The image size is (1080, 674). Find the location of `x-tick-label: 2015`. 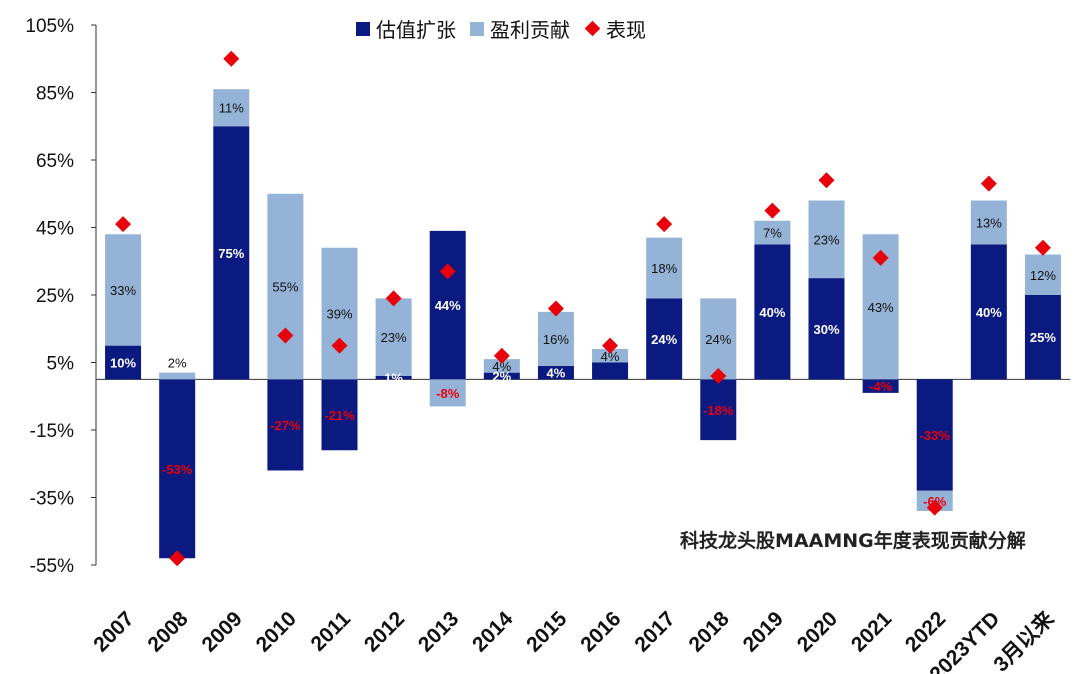

x-tick-label: 2015 is located at coordinates (547, 632).